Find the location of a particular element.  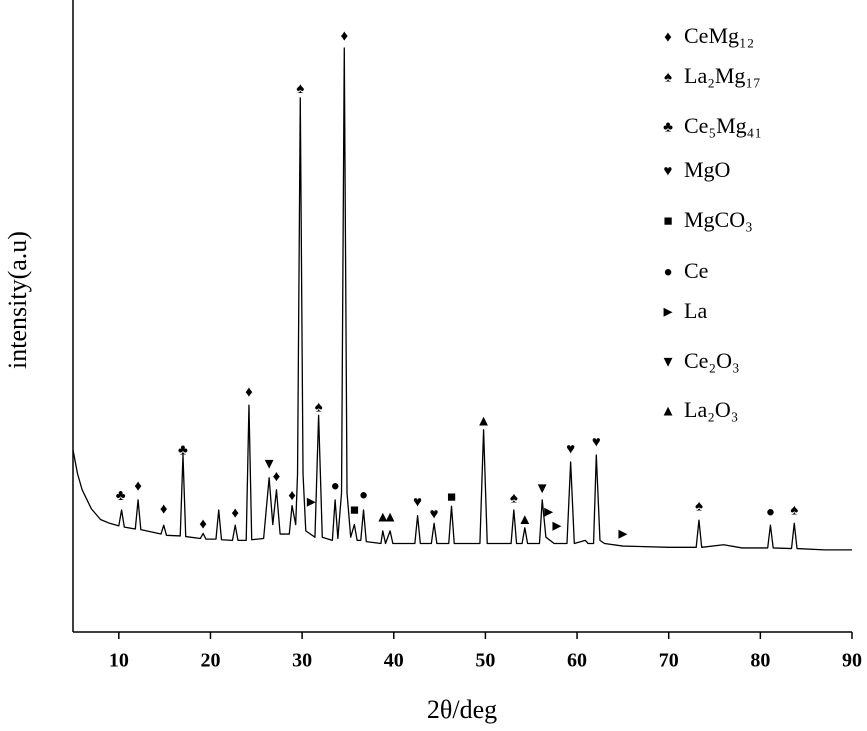

legend-label: MgO is located at coordinates (707, 169).